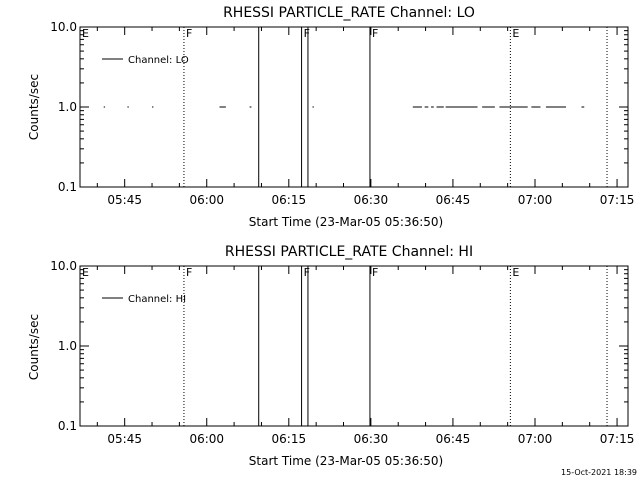 The image size is (640, 480). I want to click on hi-y-tick-label: 0.1, so click(67, 426).